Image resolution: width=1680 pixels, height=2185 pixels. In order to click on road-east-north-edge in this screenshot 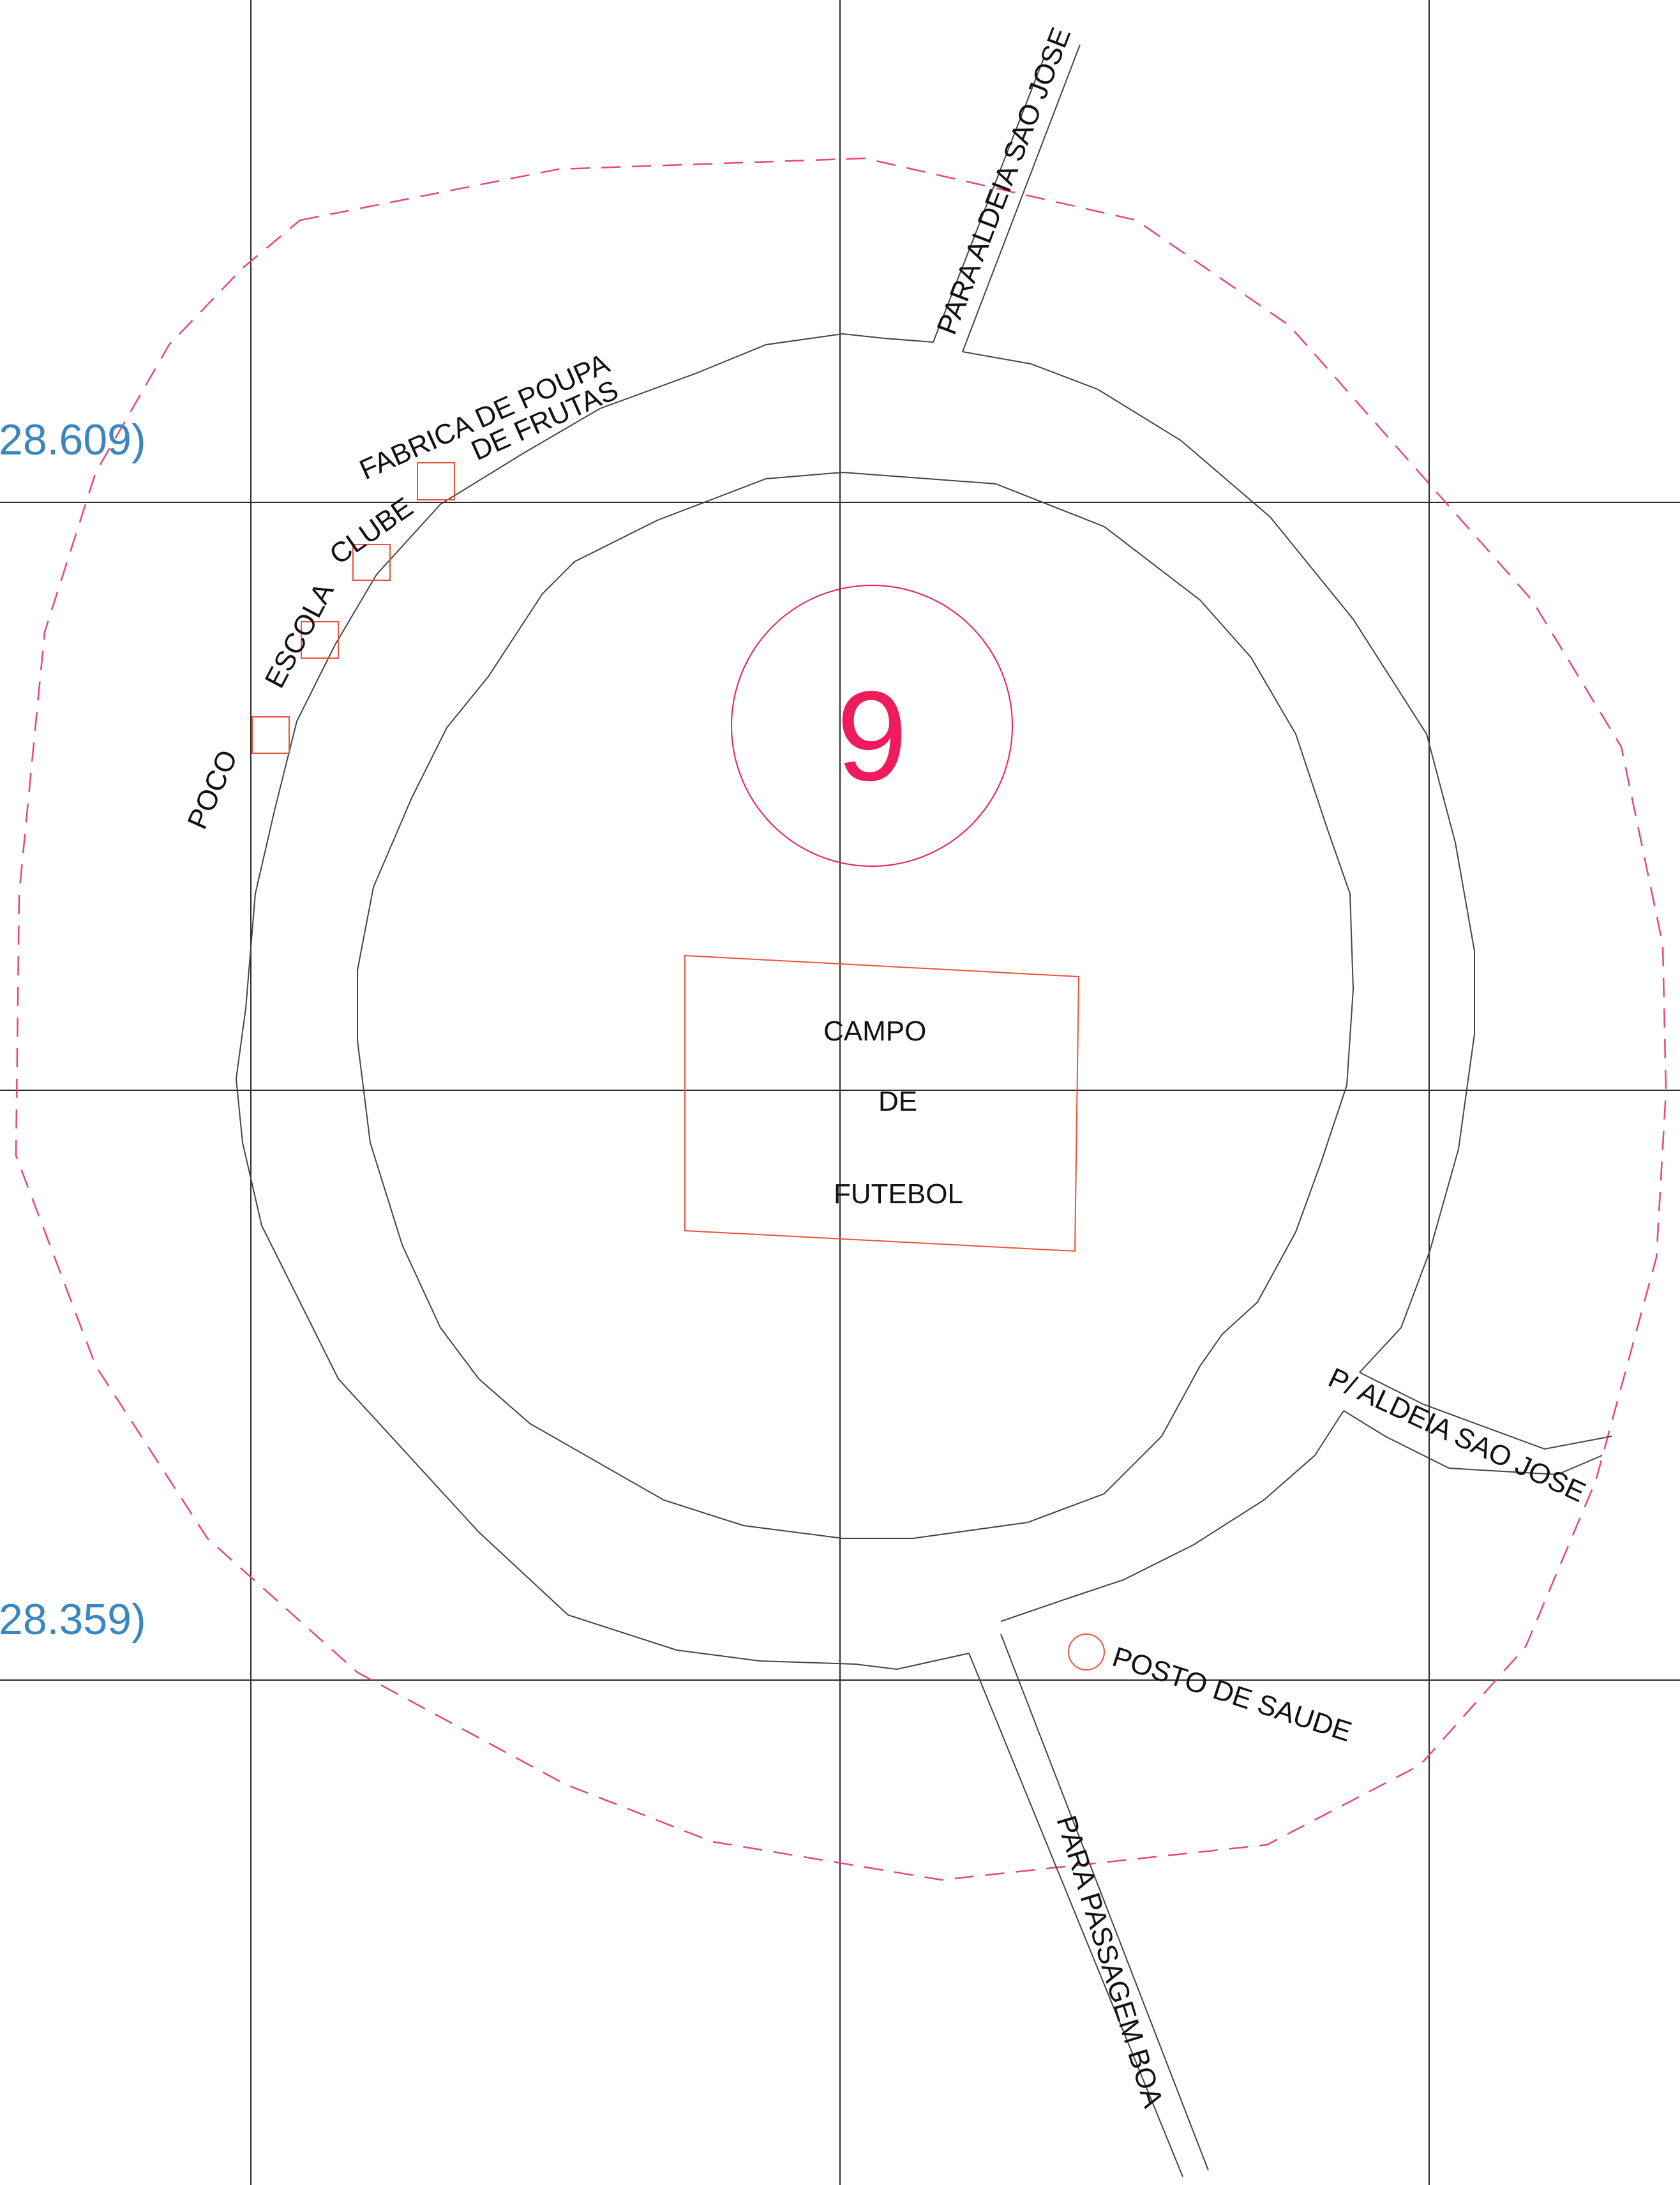, I will do `click(1485, 1411)`.